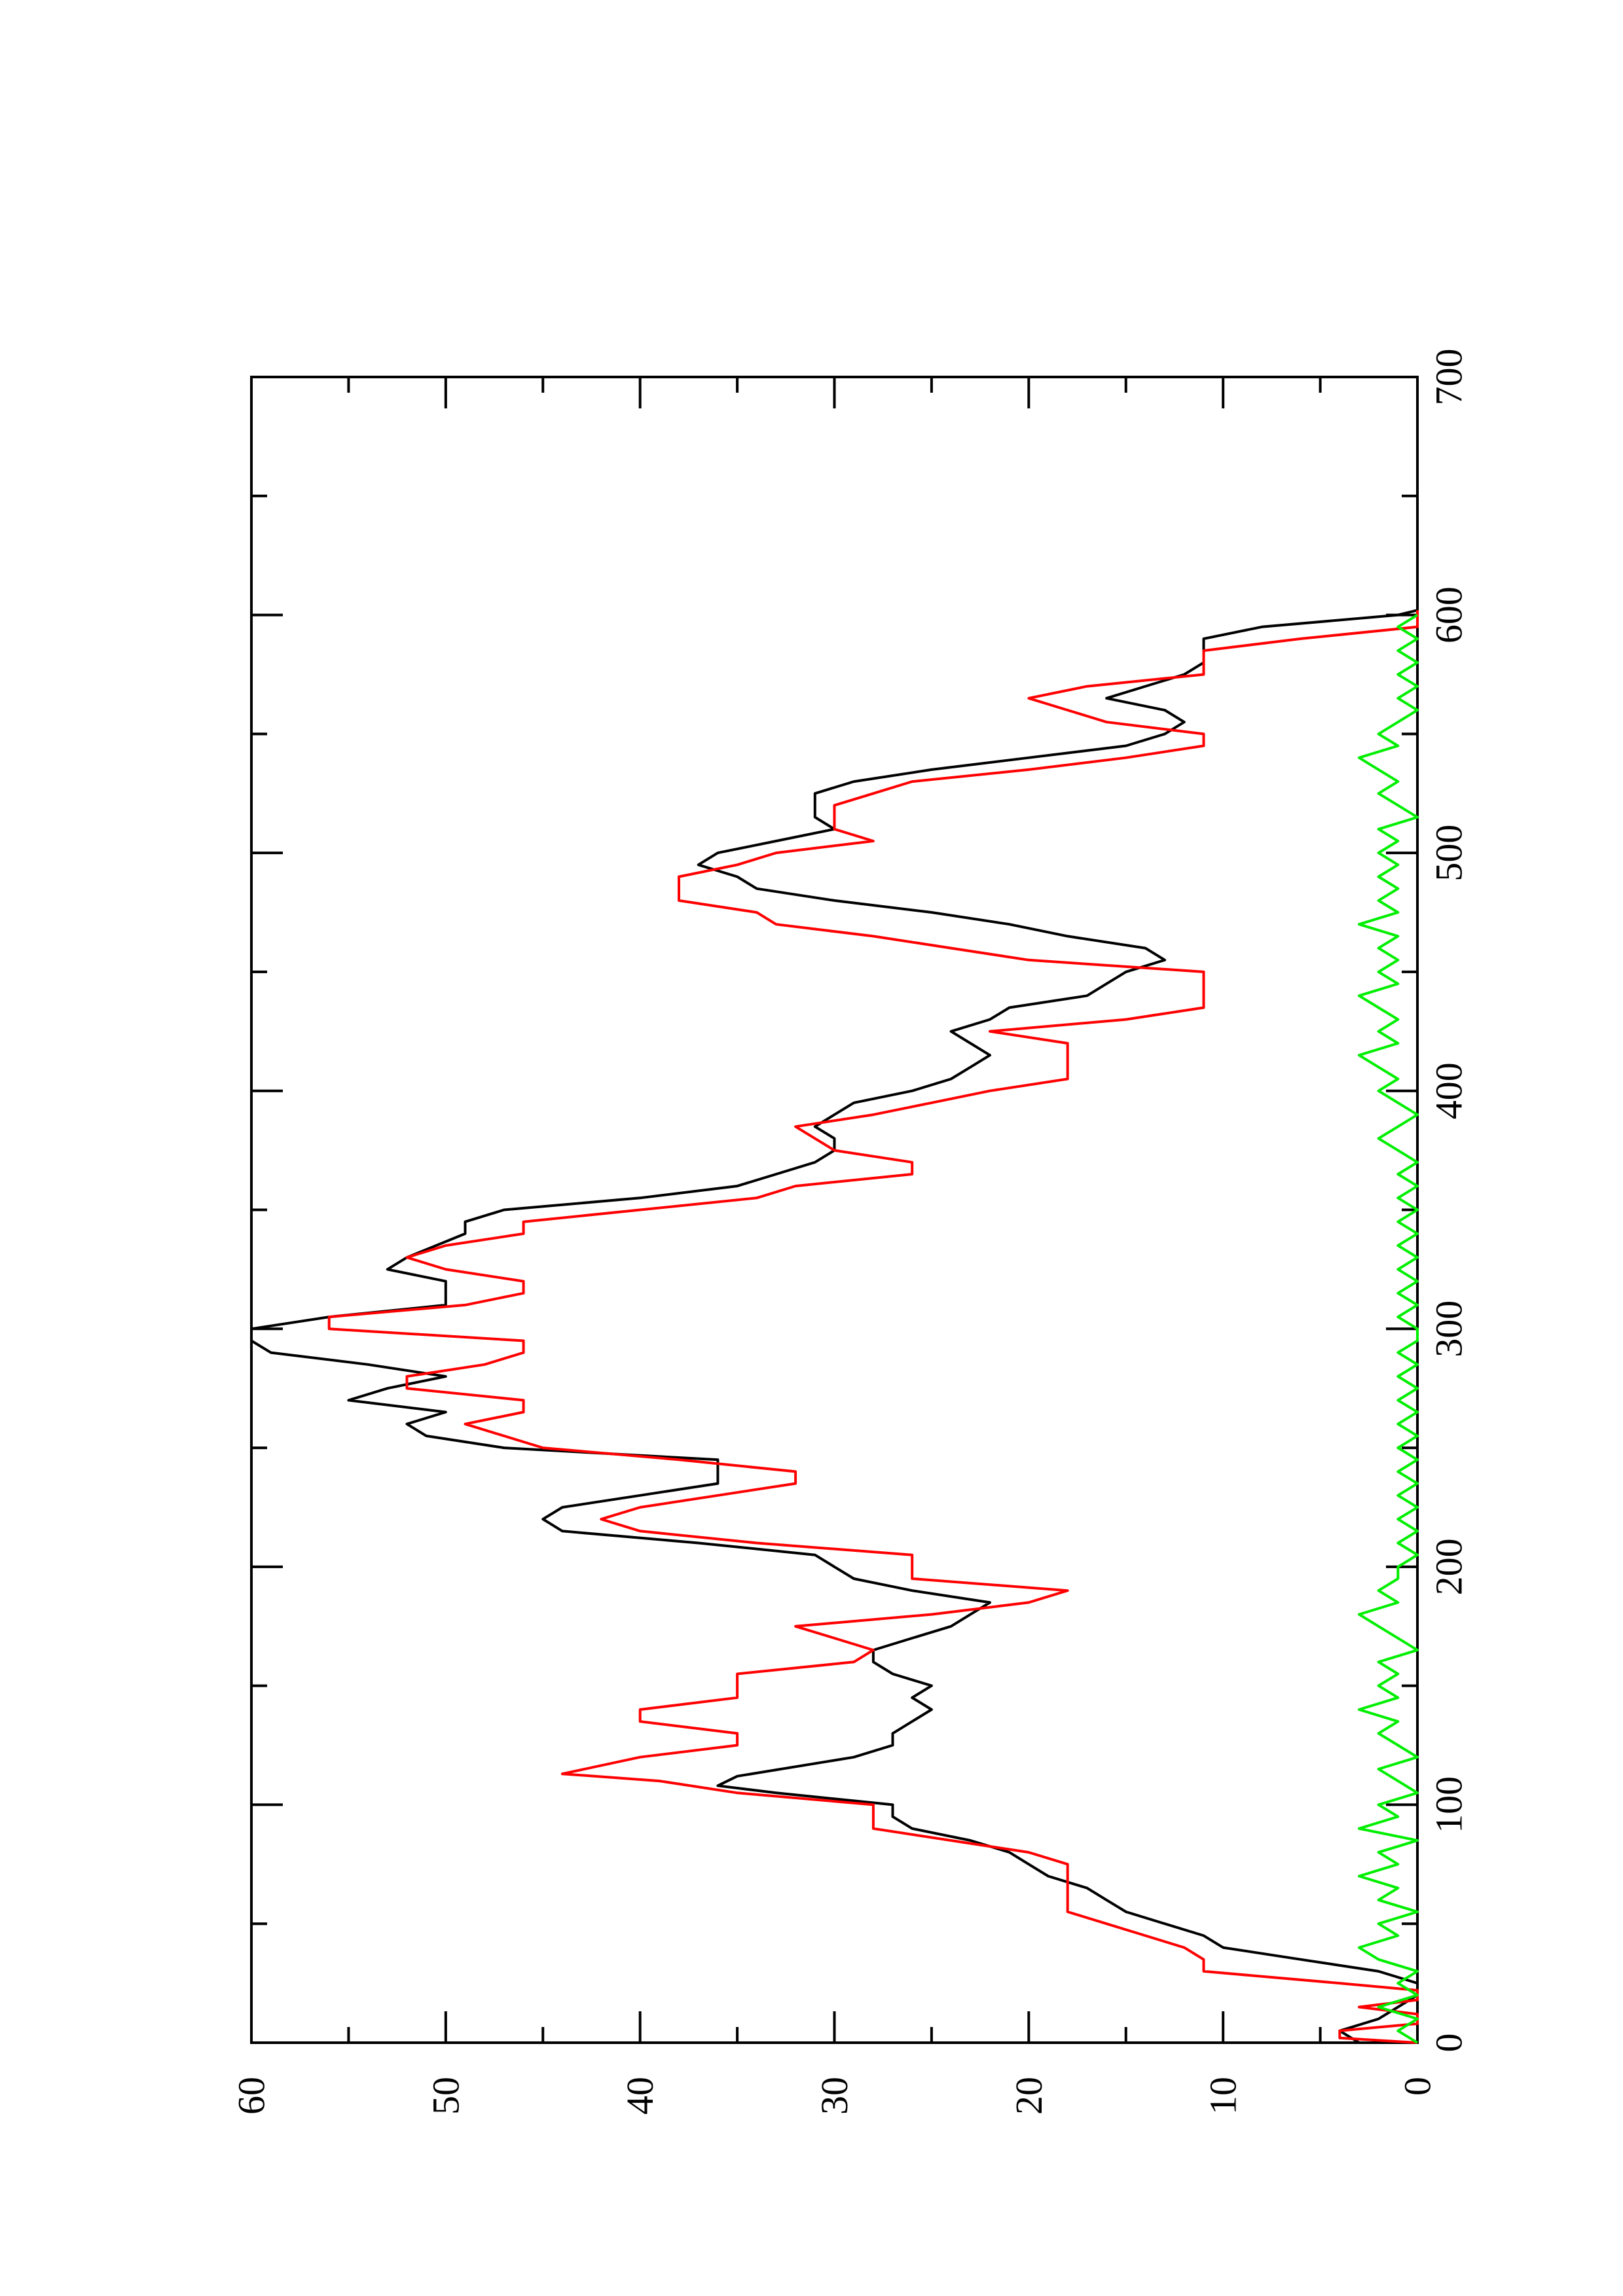 This screenshot has width=1623, height=2296. Describe the element at coordinates (1449, 1090) in the screenshot. I see `x-tick-label: 400` at that location.